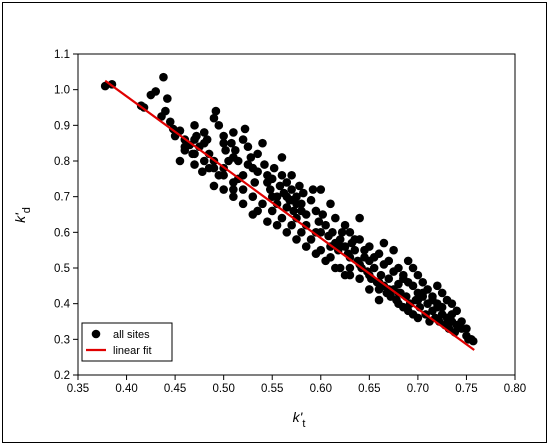  What do you see at coordinates (466, 389) in the screenshot?
I see `x-tick-label: 0.75` at bounding box center [466, 389].